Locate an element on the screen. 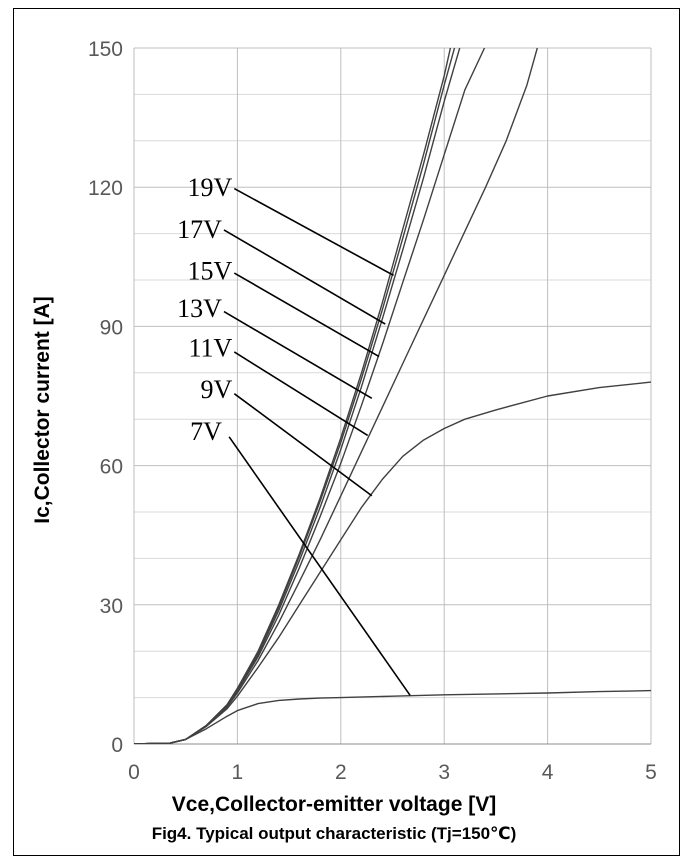 This screenshot has width=686, height=859. curve-label-17V: 17V is located at coordinates (199, 229).